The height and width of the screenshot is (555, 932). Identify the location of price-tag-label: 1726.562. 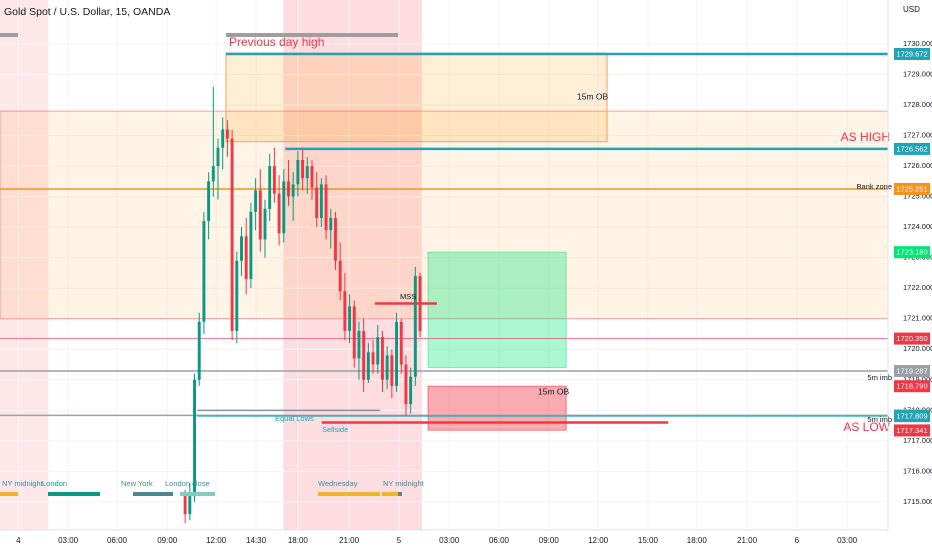
(911, 148).